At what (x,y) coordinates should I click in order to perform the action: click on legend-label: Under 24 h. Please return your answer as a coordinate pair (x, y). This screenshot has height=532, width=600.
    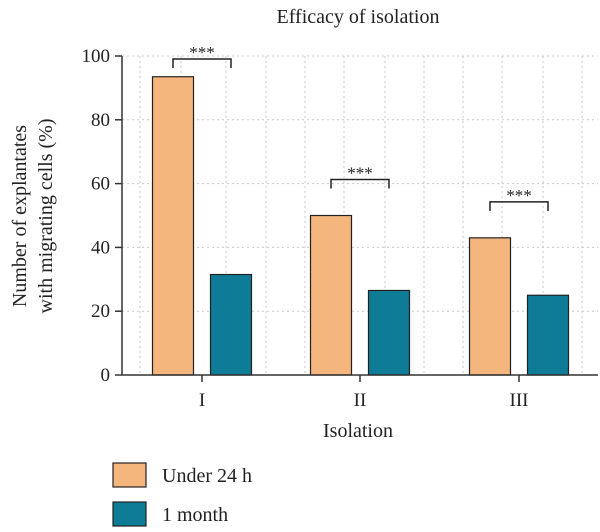
    Looking at the image, I should click on (207, 476).